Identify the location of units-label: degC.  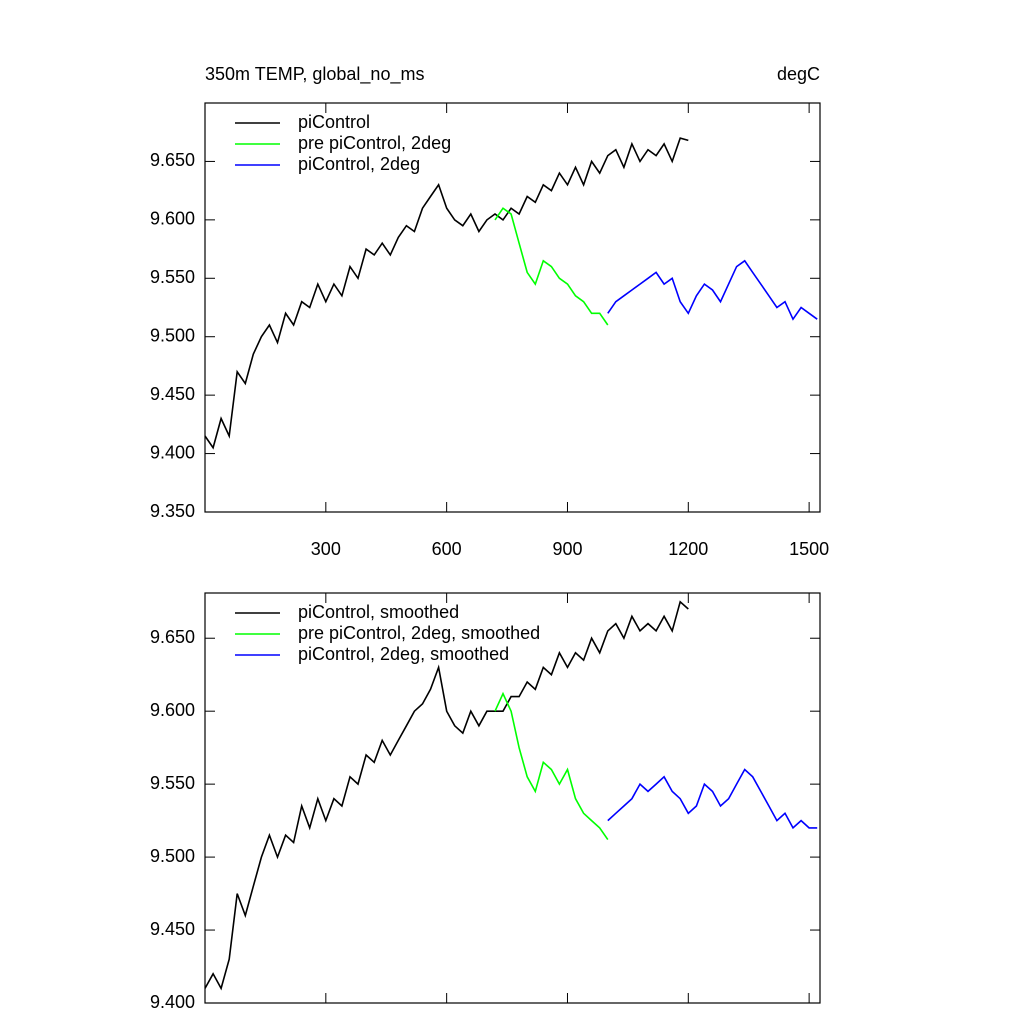
(798, 74).